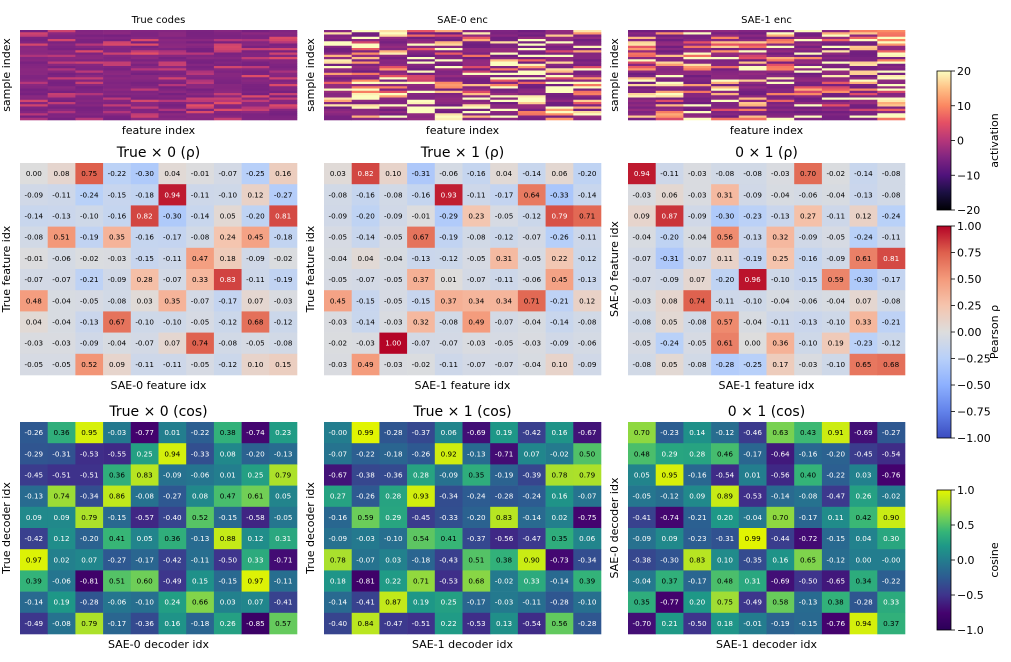  Describe the element at coordinates (365, 453) in the screenshot. I see `cell-value-label: -0.22` at that location.